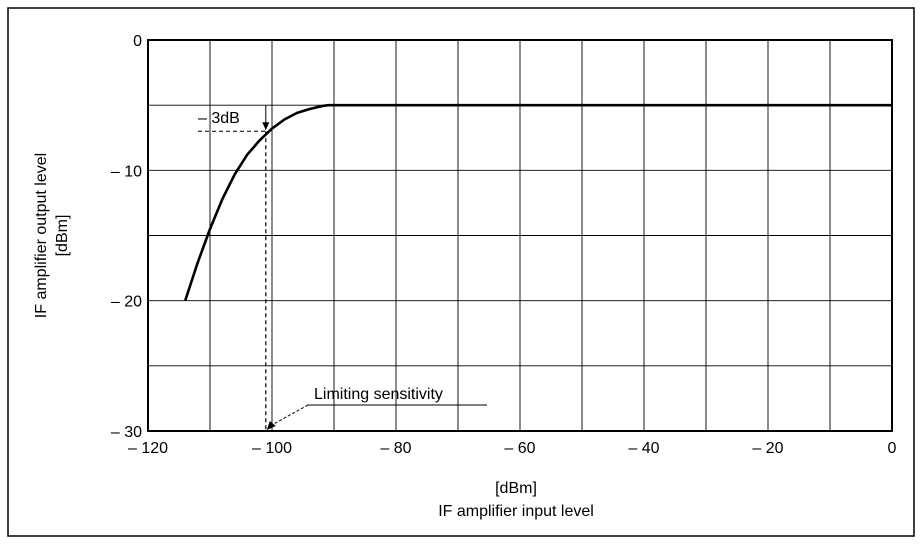 The image size is (922, 544). Describe the element at coordinates (516, 511) in the screenshot. I see `x-axis-title: IF amplifier input level` at that location.